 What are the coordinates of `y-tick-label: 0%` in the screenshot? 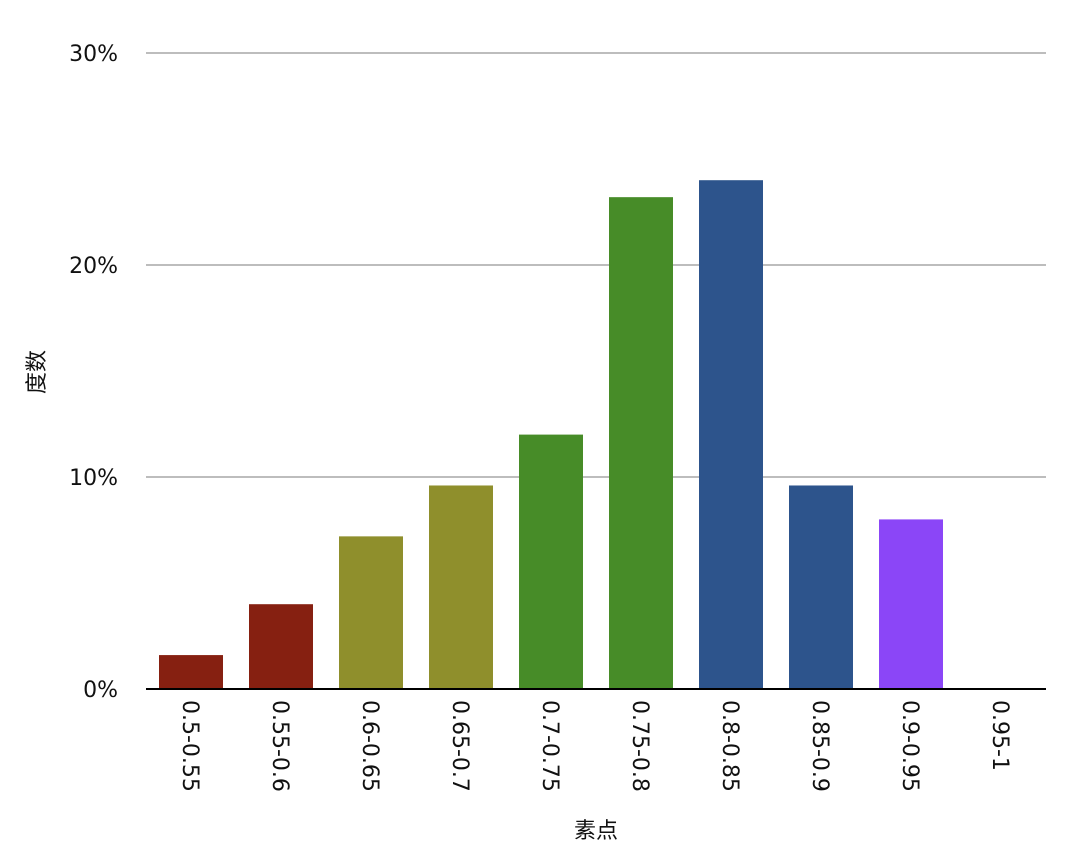 It's located at (100, 690).